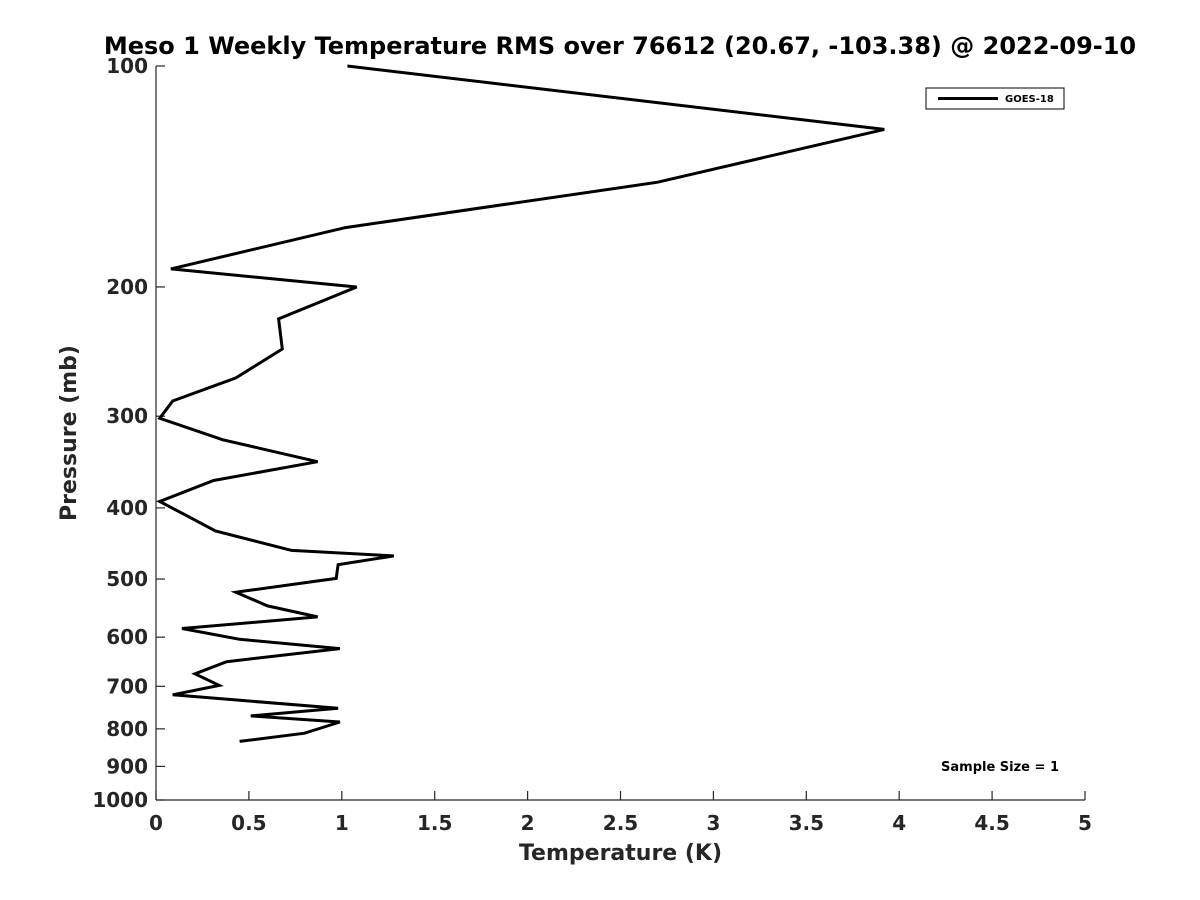  I want to click on y-tick-label: 600, so click(127, 637).